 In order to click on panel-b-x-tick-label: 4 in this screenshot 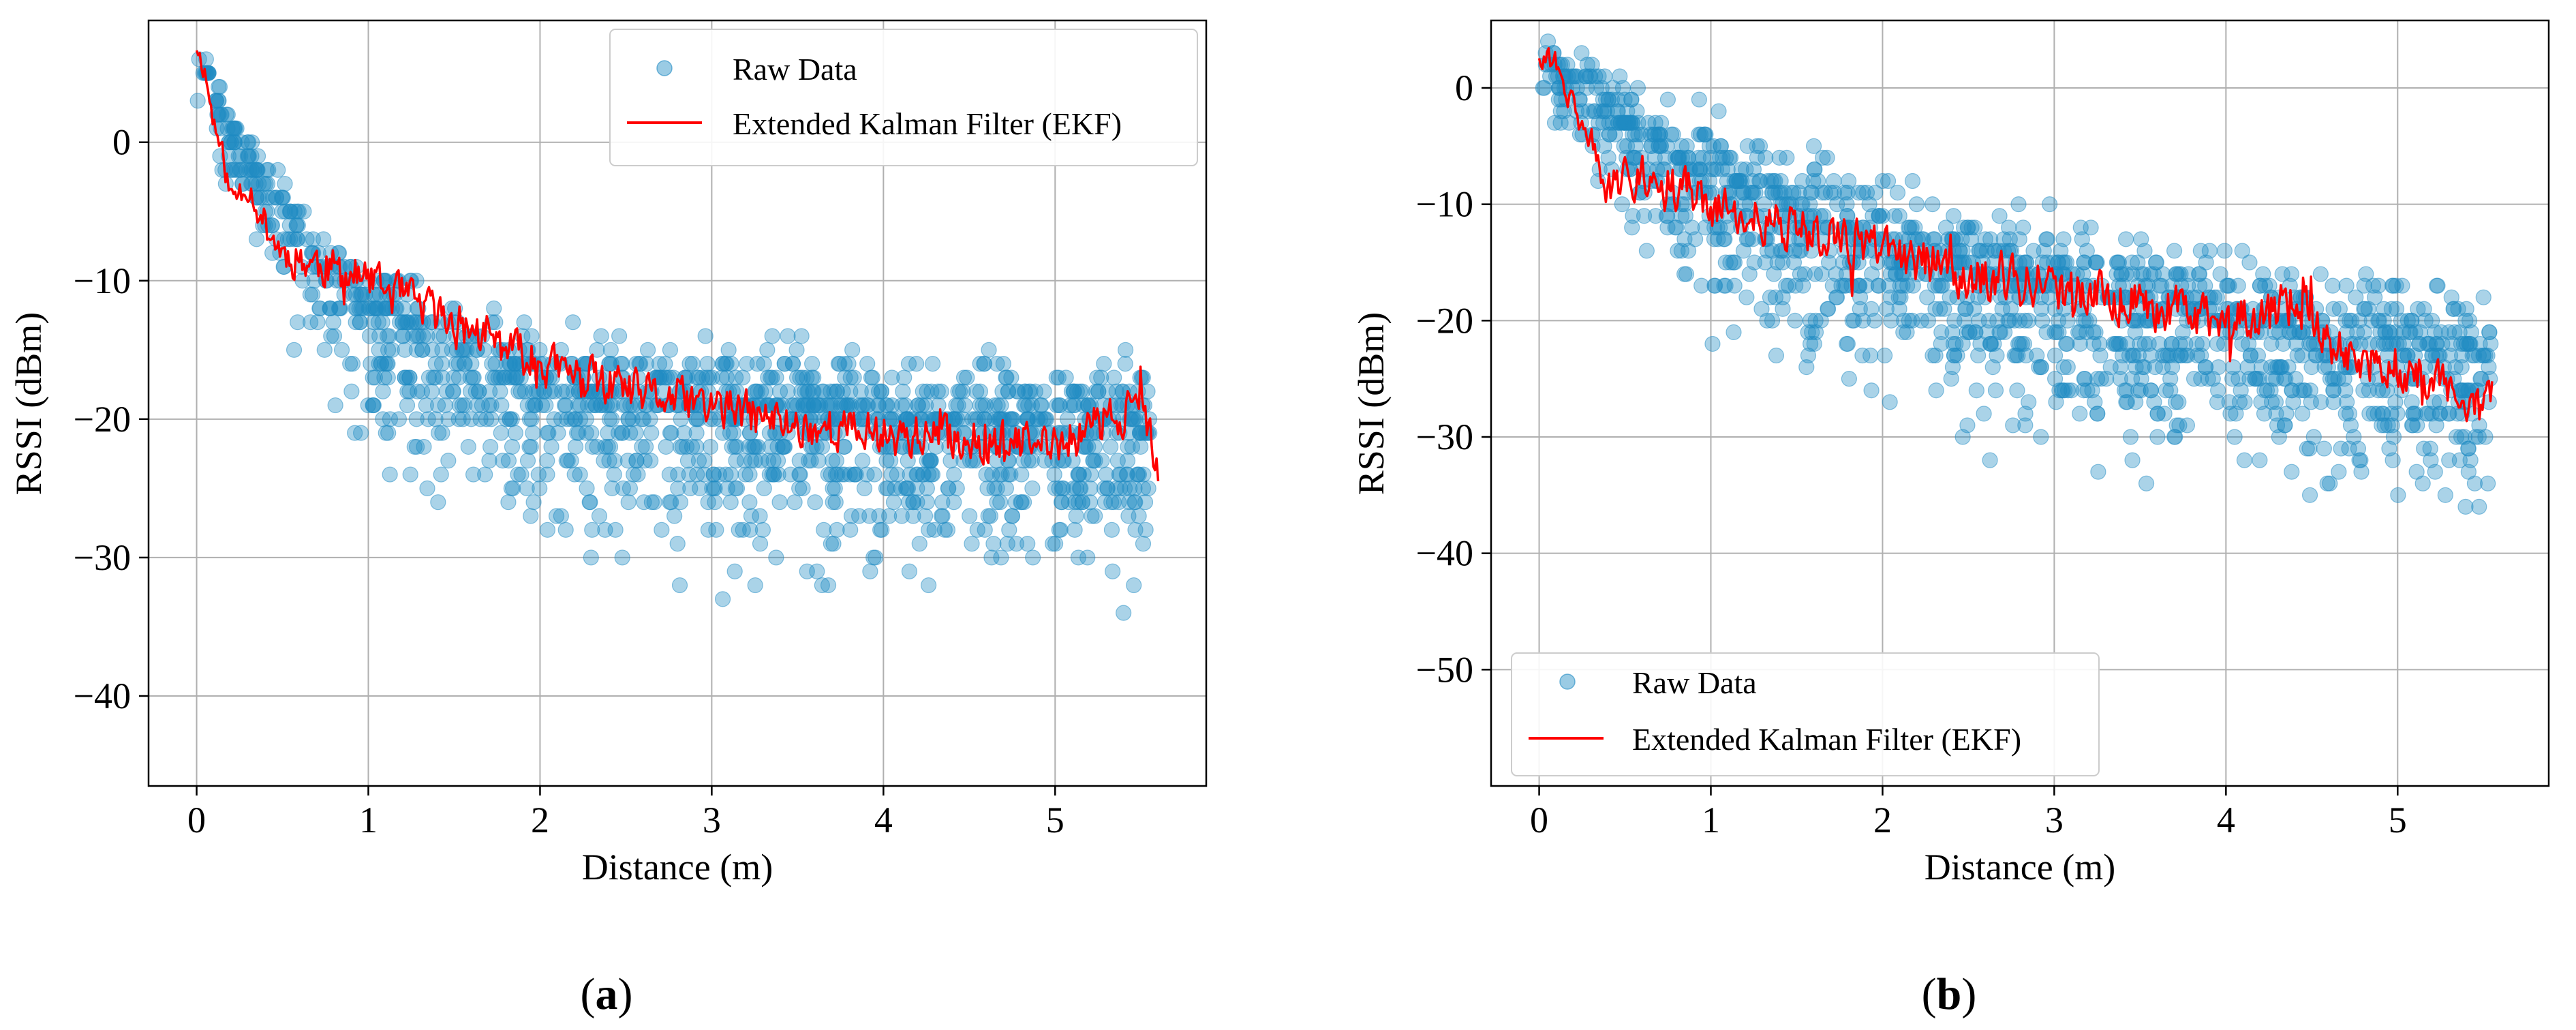, I will do `click(2226, 820)`.